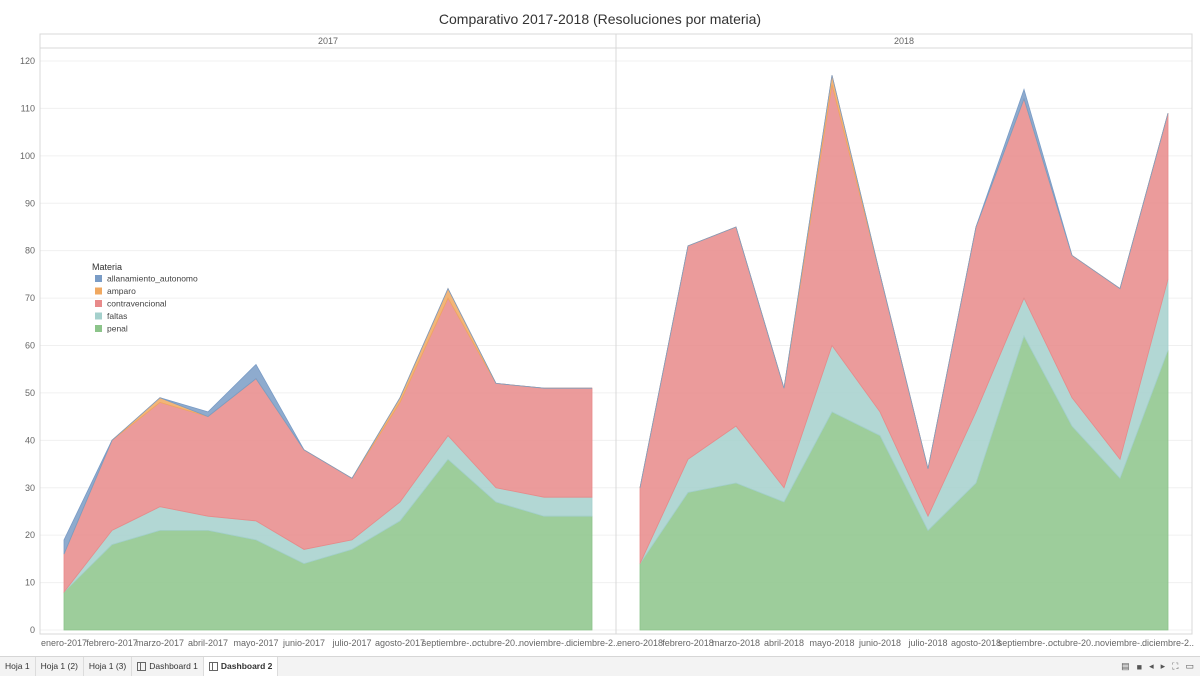 The height and width of the screenshot is (676, 1200). What do you see at coordinates (255, 643) in the screenshot?
I see `x-tick-label: mayo-2017` at bounding box center [255, 643].